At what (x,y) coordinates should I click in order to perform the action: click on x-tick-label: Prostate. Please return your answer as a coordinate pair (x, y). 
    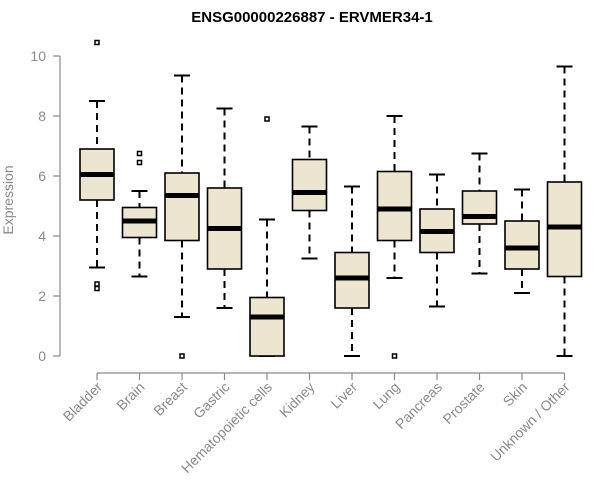
    Looking at the image, I should click on (463, 403).